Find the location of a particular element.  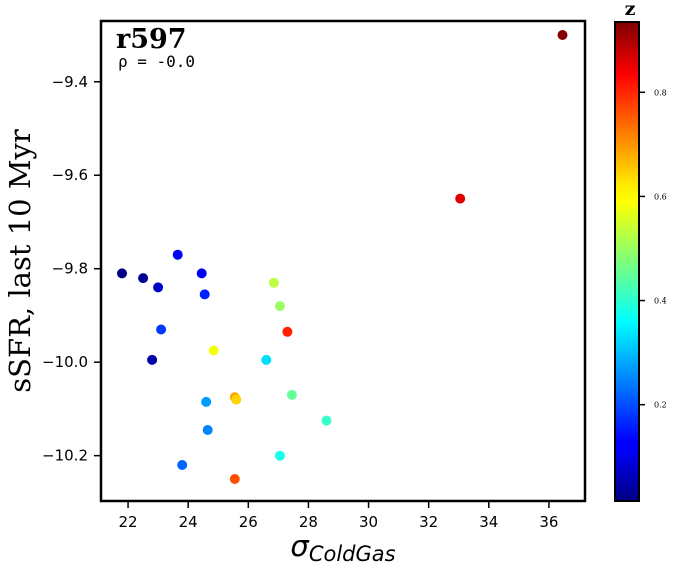

colorbar-ticks: 0.2 0.4 0.6 0.8 is located at coordinates (653, 249).